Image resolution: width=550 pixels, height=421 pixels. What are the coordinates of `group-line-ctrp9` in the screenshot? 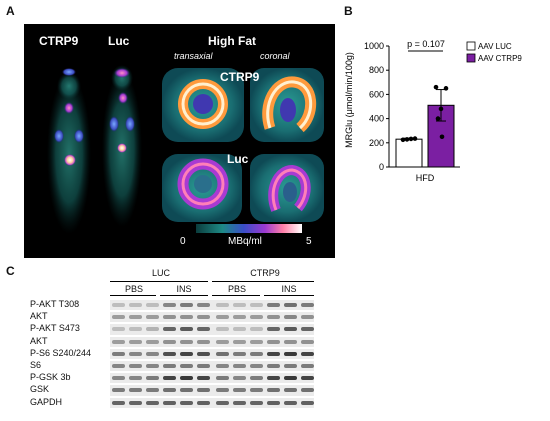 It's located at (263, 281).